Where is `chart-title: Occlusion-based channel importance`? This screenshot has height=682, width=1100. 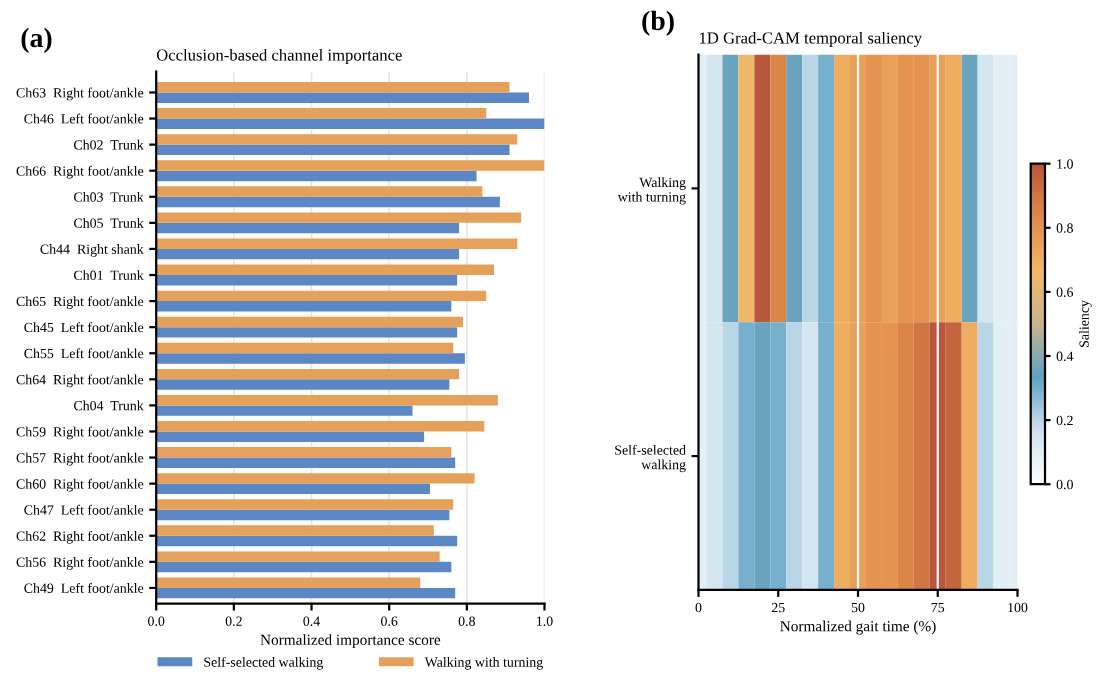
chart-title: Occlusion-based channel importance is located at coordinates (279, 56).